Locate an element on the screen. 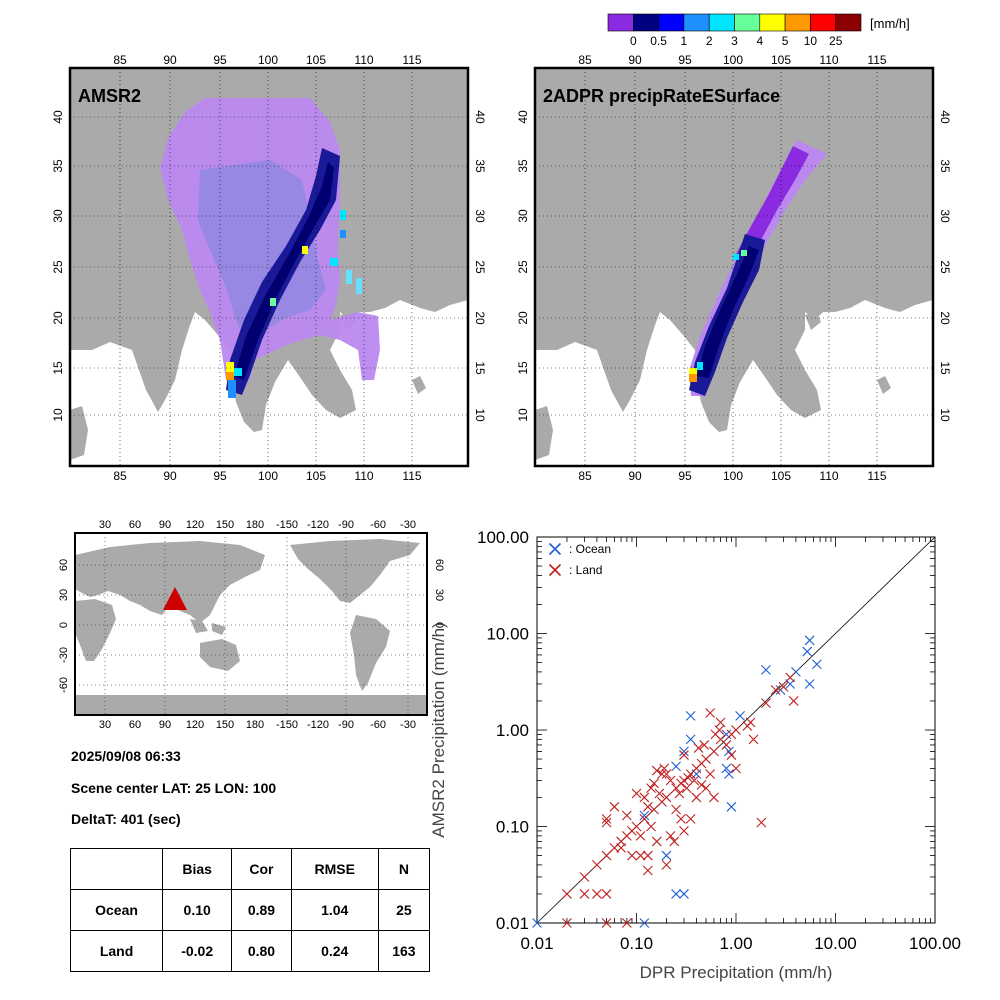  island is located at coordinates (419, 385).